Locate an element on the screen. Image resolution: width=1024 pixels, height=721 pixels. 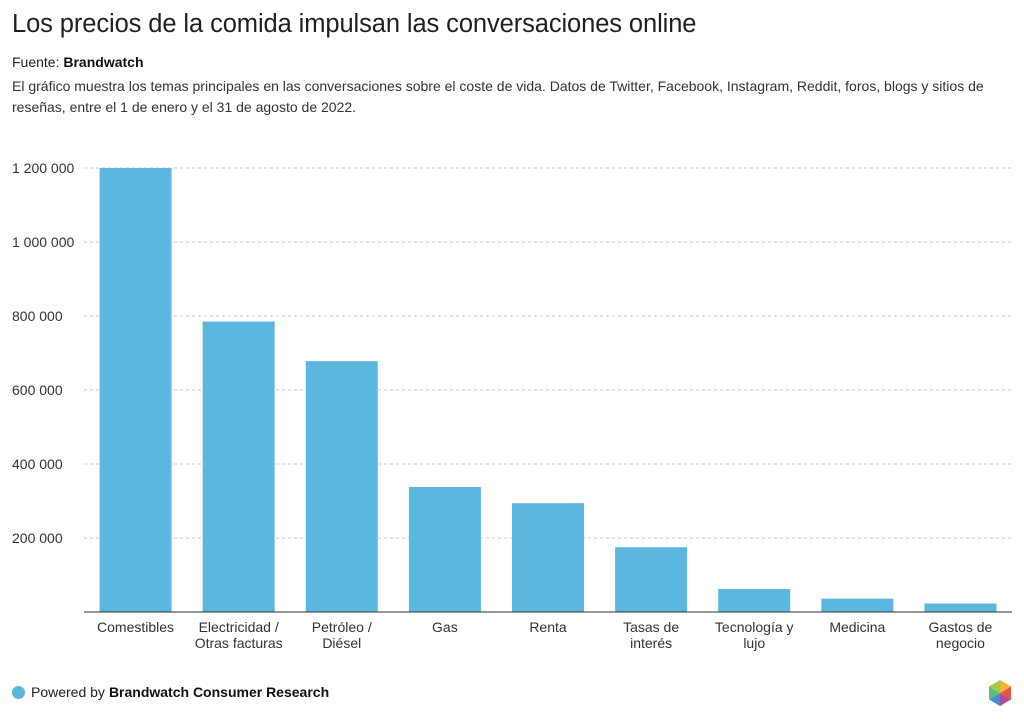
x-tick-label: Renta is located at coordinates (548, 627).